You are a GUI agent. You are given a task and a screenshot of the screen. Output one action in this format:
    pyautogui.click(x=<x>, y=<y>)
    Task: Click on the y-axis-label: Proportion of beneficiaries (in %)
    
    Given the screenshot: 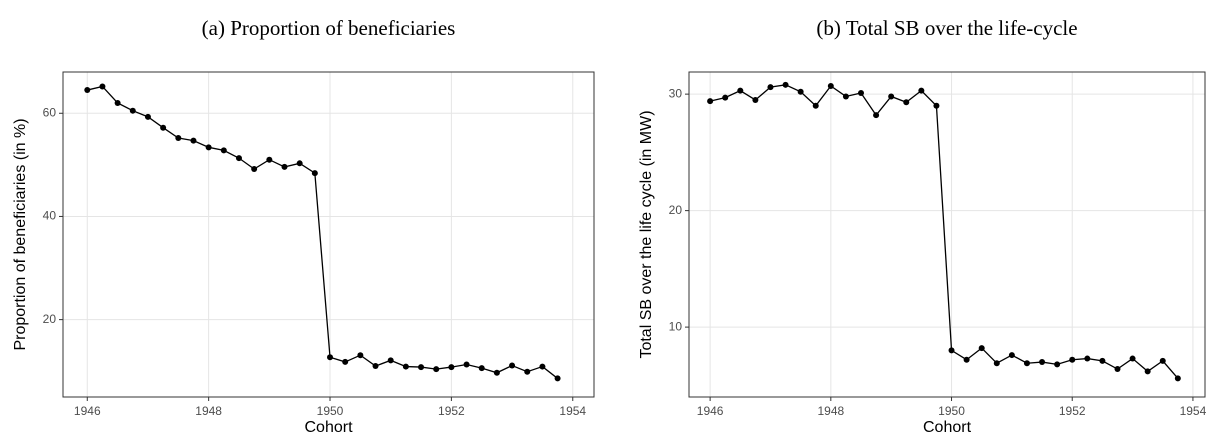 What is the action you would take?
    pyautogui.click(x=20, y=234)
    